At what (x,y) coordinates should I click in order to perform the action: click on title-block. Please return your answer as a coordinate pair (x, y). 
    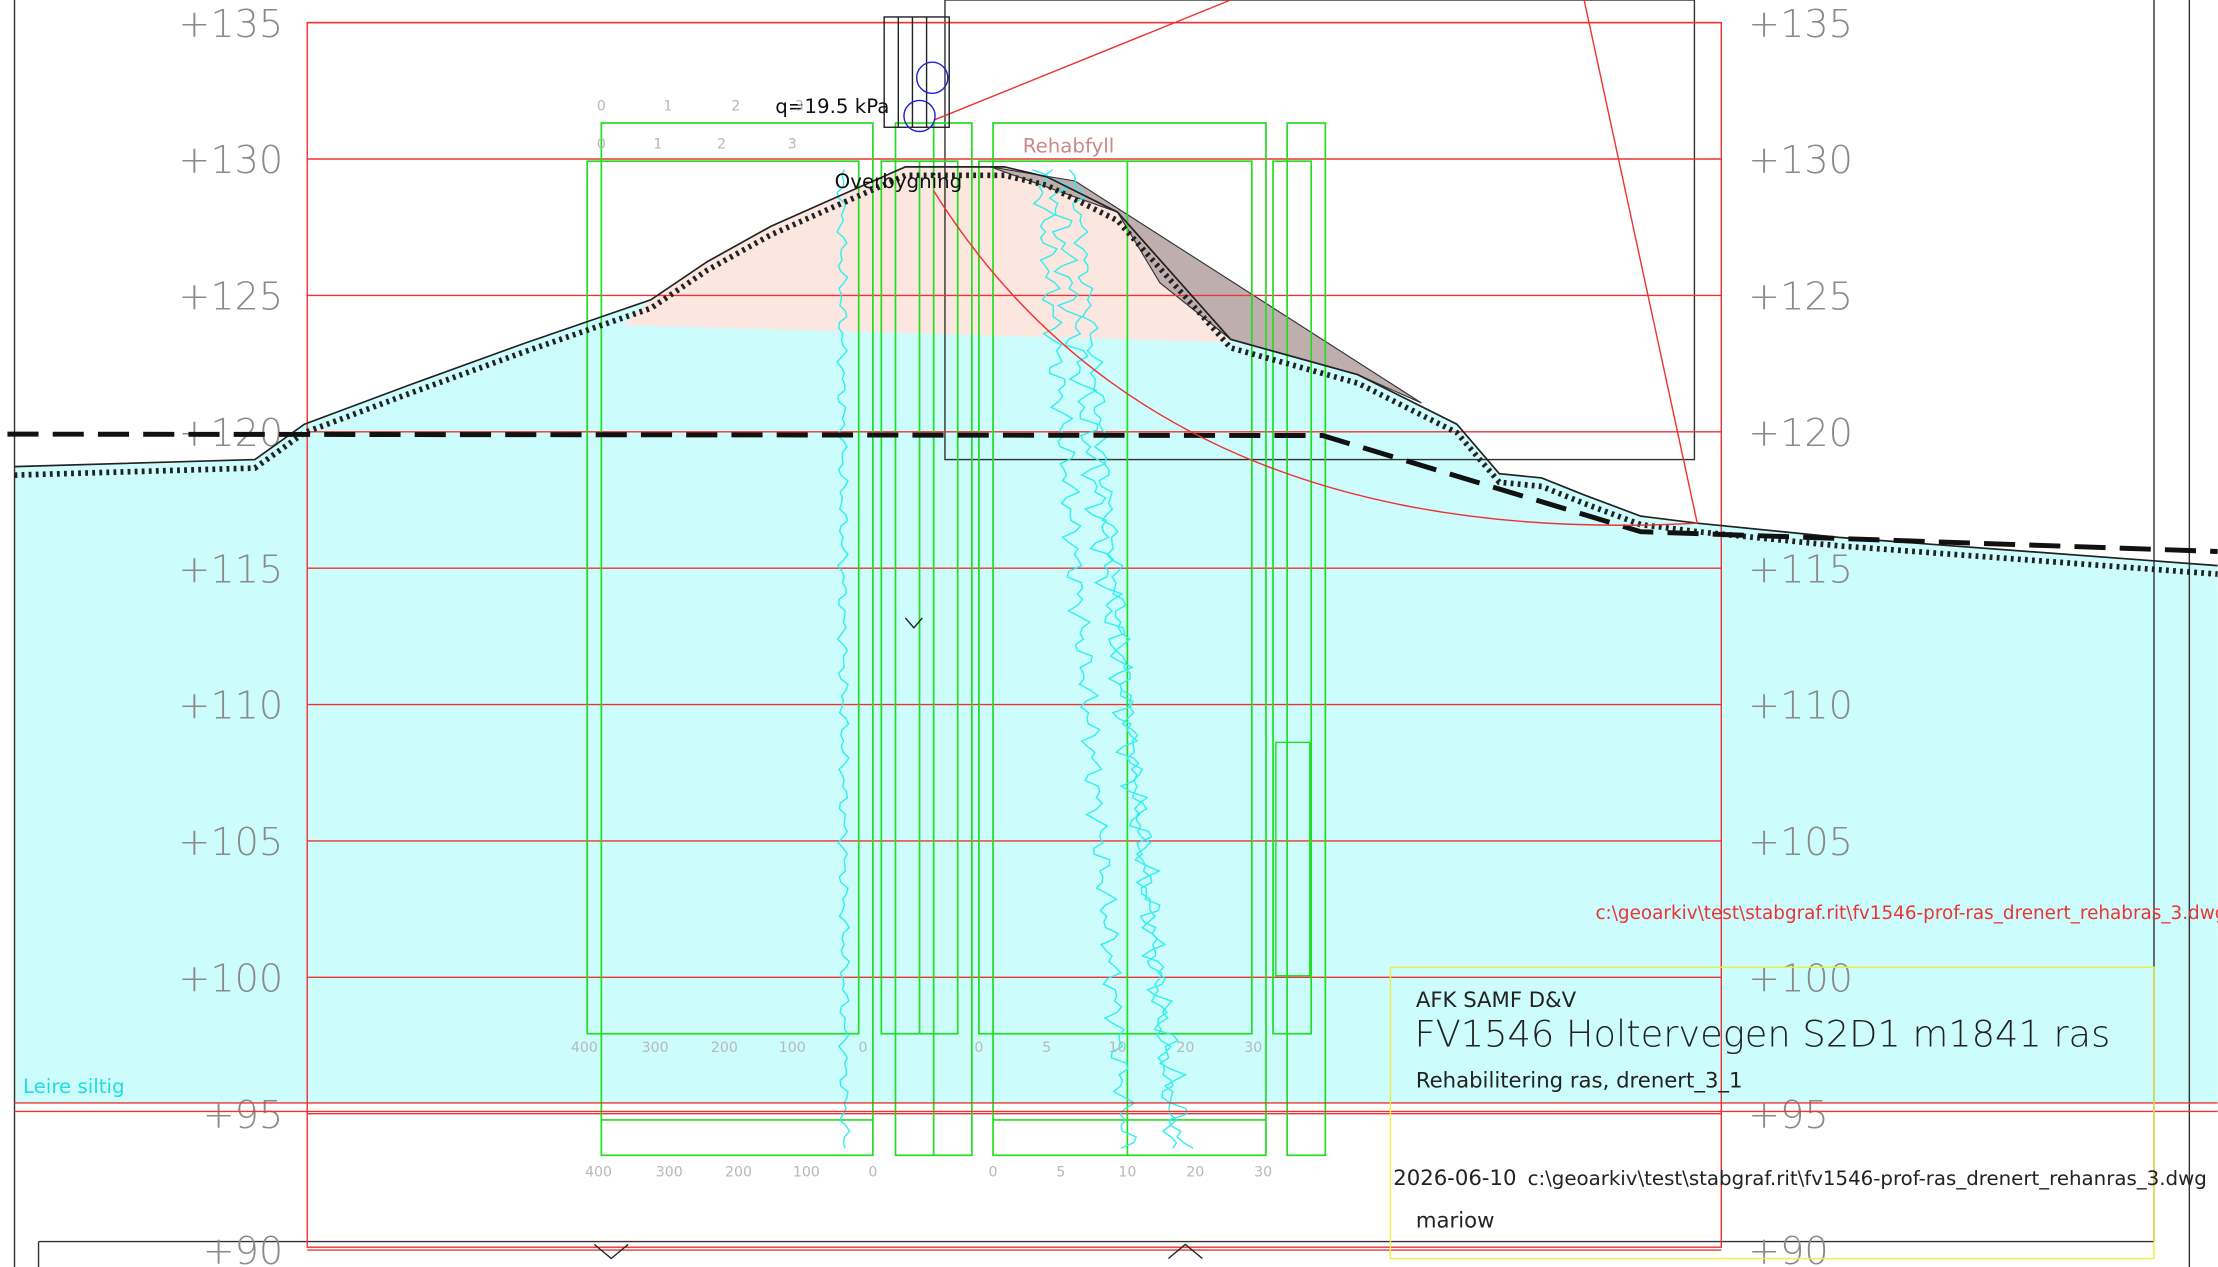
    Looking at the image, I should click on (1772, 1113).